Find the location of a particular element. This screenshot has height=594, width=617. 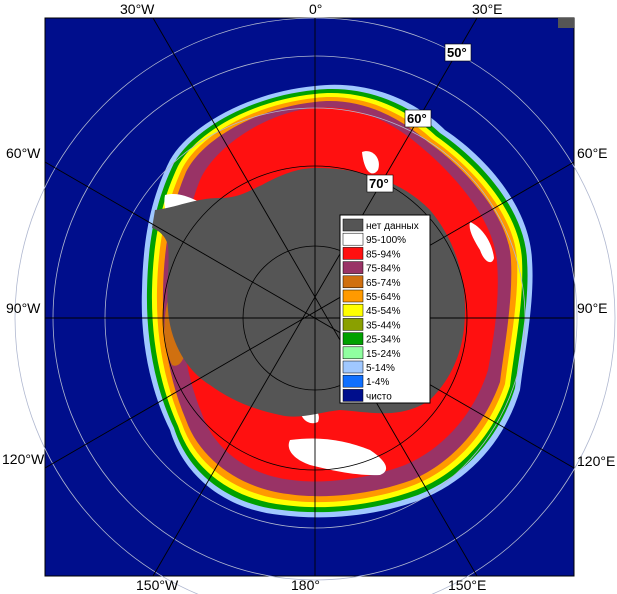

legend-label: 5-14% is located at coordinates (380, 368).